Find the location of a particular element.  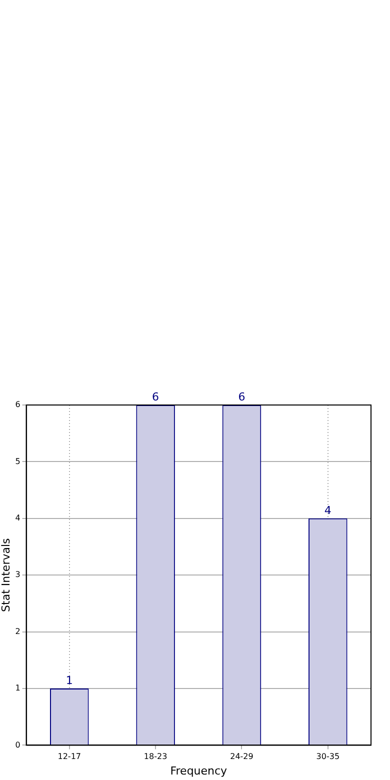

y-axis-title: Stat Intervals is located at coordinates (6, 575).